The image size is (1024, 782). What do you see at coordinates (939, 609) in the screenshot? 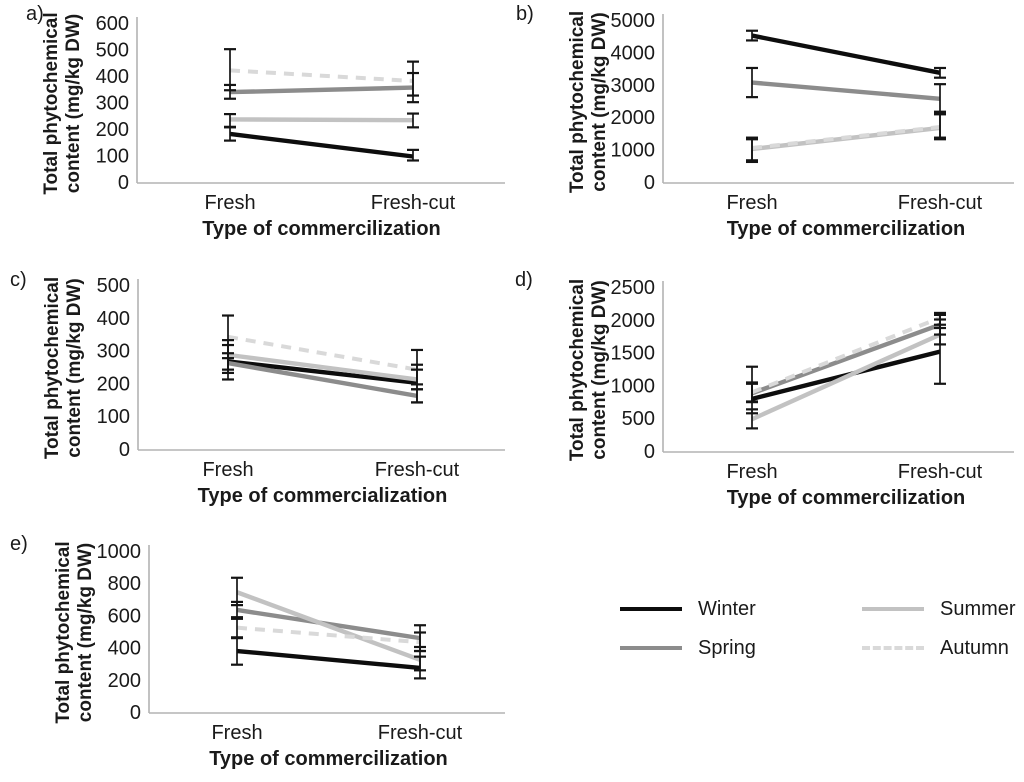
I see `legend-item-summer: Summer` at bounding box center [939, 609].